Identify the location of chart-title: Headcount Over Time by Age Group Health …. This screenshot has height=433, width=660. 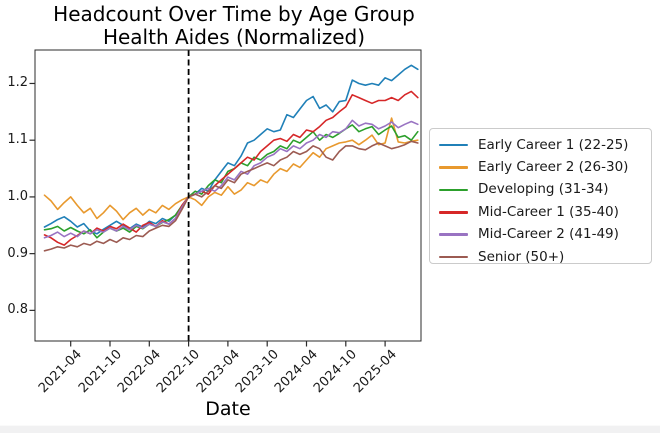
(234, 26).